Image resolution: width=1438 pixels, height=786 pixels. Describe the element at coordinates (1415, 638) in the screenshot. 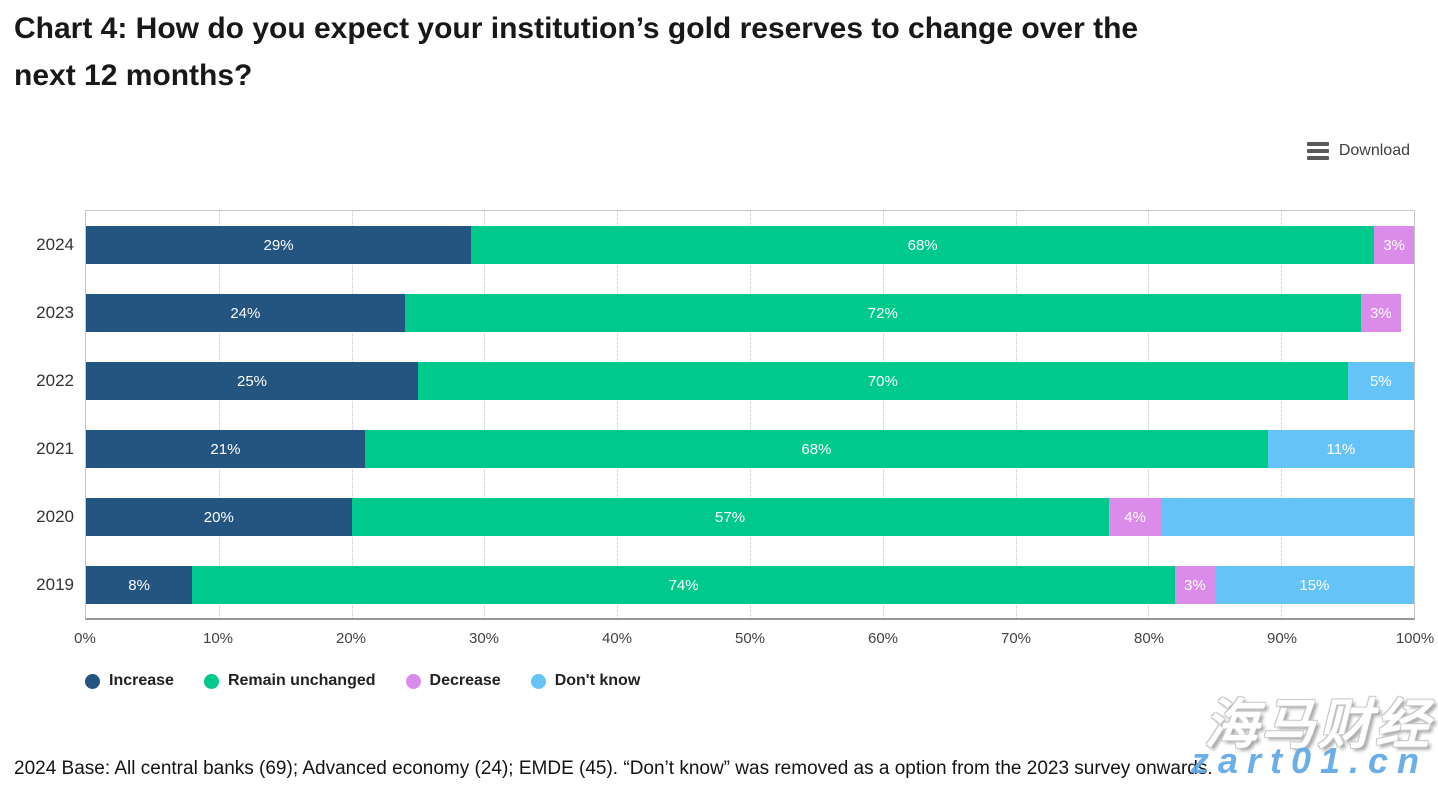

I see `x-axis-tick: 100%` at that location.